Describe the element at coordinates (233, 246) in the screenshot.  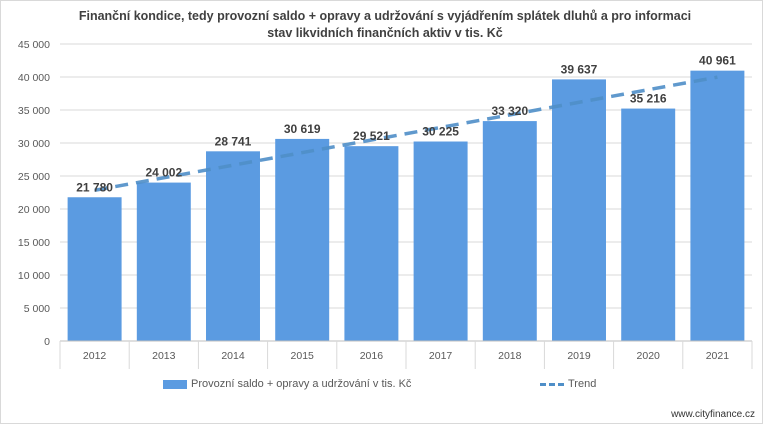
I see `bar-2014` at that location.